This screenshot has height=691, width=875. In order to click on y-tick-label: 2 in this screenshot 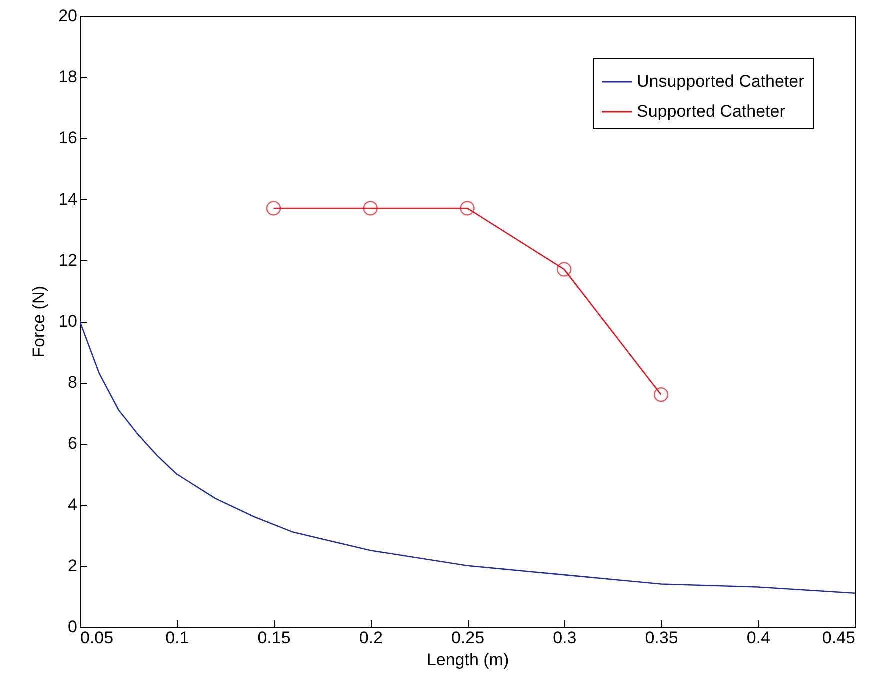, I will do `click(73, 566)`.